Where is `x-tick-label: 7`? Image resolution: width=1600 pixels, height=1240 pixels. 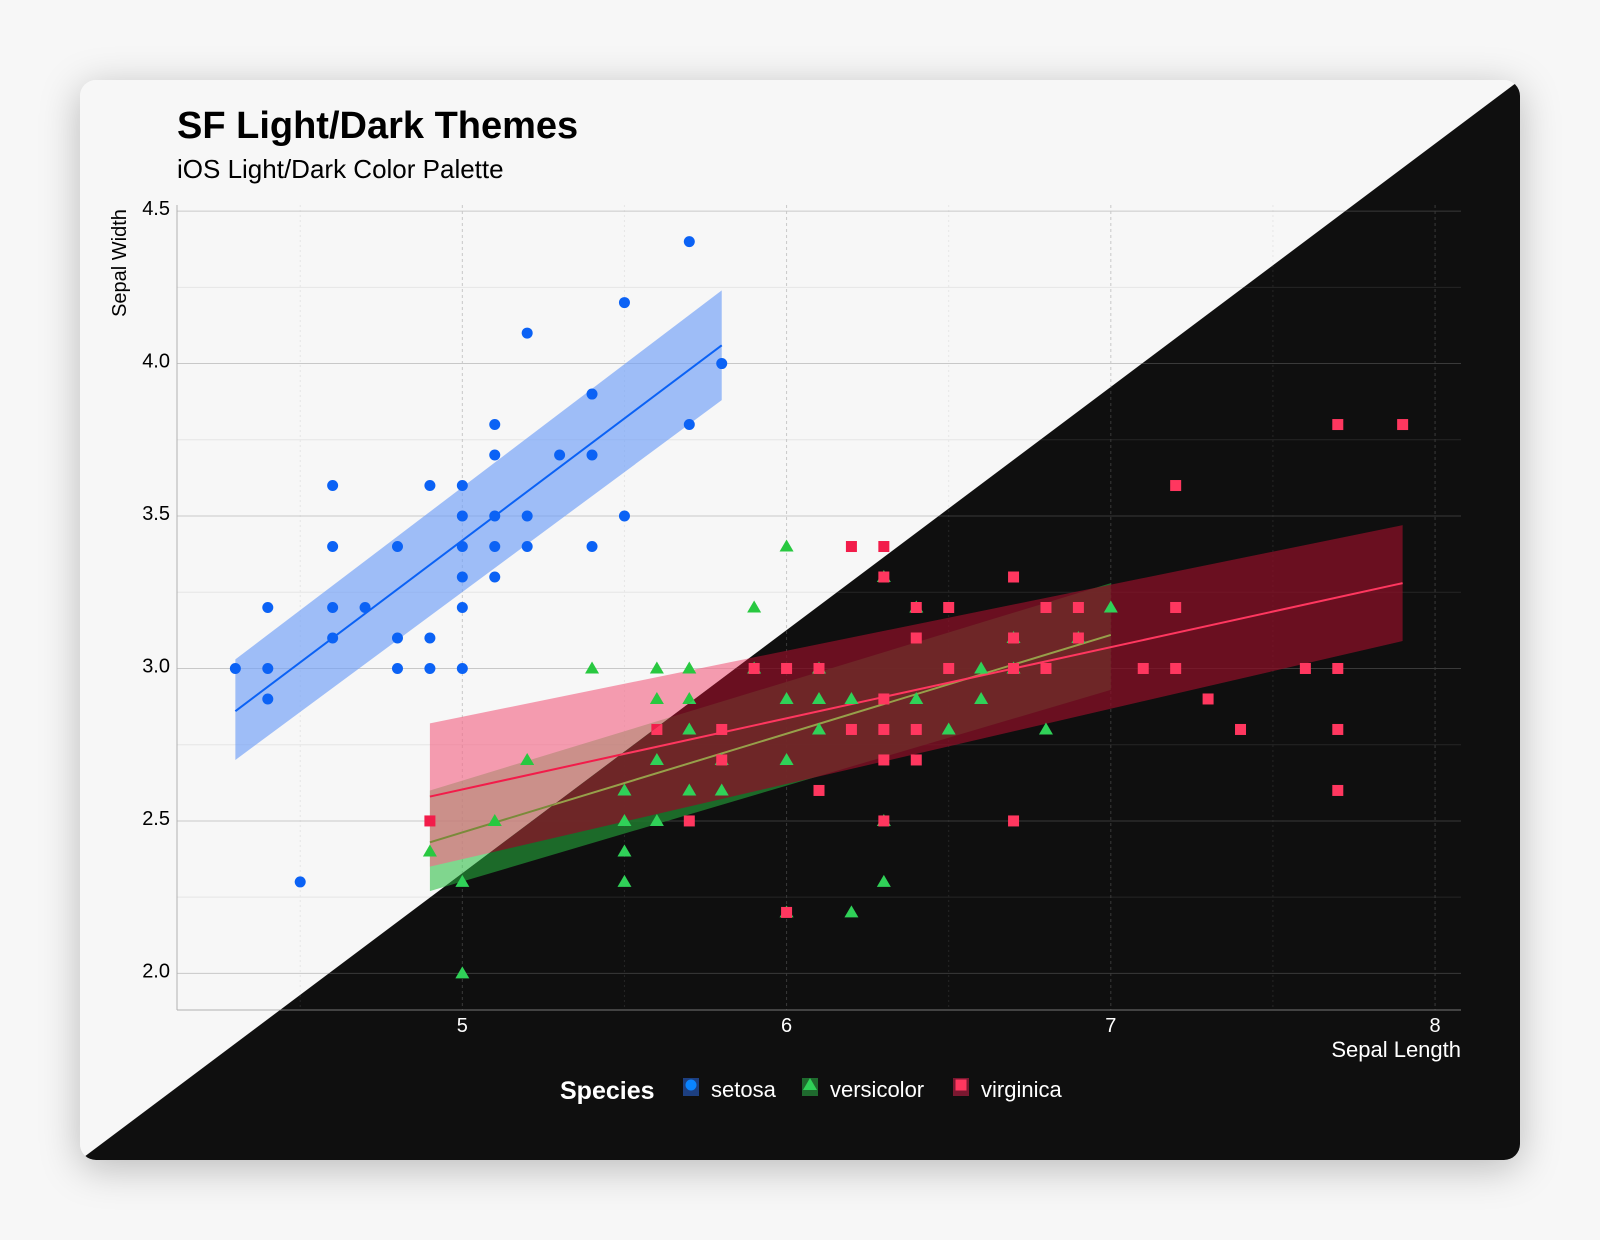
x-tick-label: 7 is located at coordinates (1110, 1026).